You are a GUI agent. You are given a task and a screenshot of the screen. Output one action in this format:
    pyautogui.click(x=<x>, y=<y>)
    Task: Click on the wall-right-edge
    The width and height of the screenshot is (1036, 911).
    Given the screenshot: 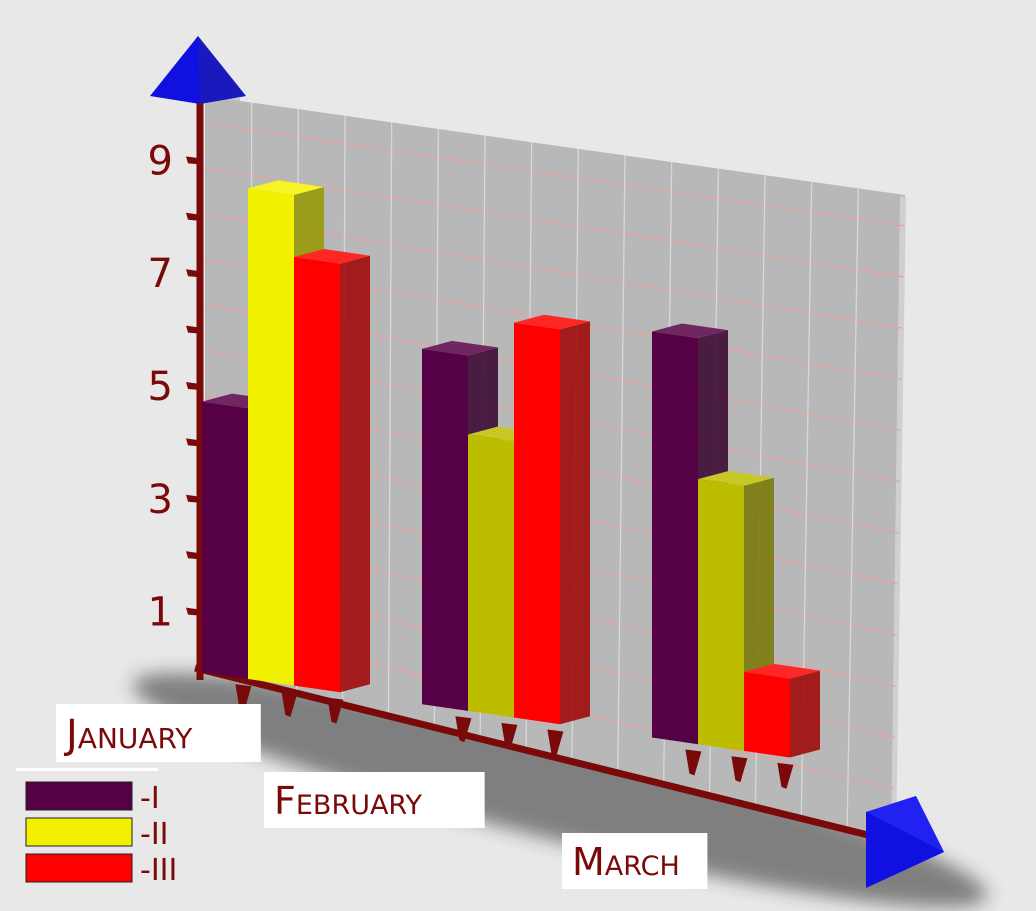 What is the action you would take?
    pyautogui.click(x=898, y=518)
    